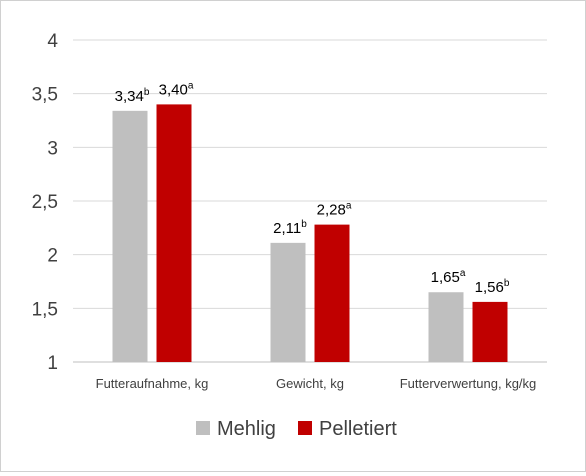 The width and height of the screenshot is (586, 476). What do you see at coordinates (448, 277) in the screenshot?
I see `data-label: 1,65a` at bounding box center [448, 277].